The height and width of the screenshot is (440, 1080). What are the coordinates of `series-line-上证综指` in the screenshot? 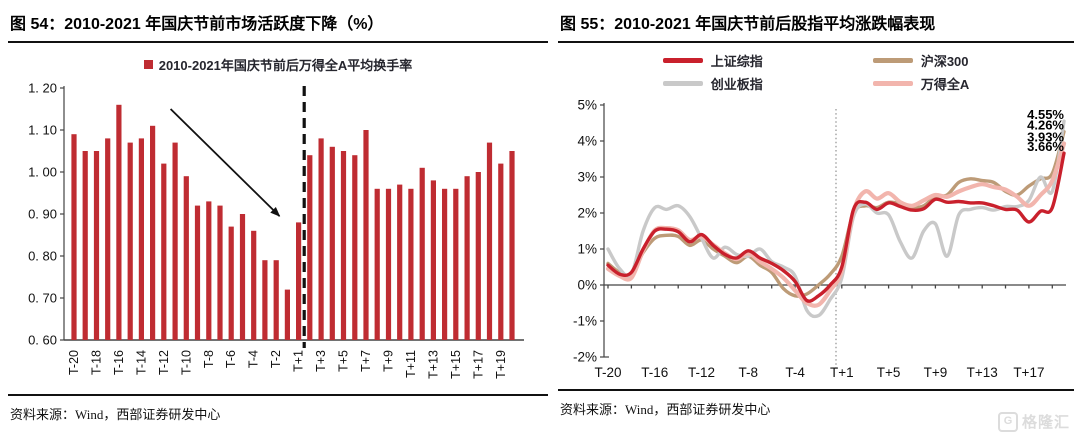 It's located at (836, 227).